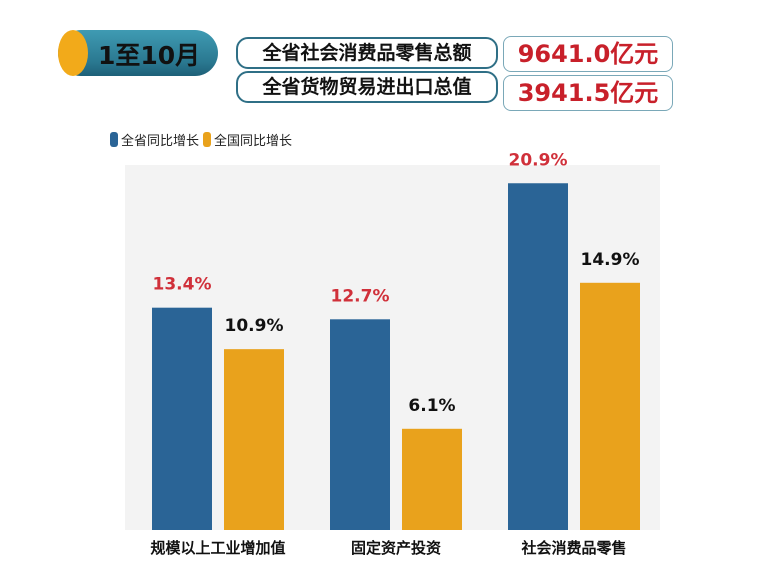  I want to click on stat-label: 全省社会消费品零售总额, so click(367, 53).